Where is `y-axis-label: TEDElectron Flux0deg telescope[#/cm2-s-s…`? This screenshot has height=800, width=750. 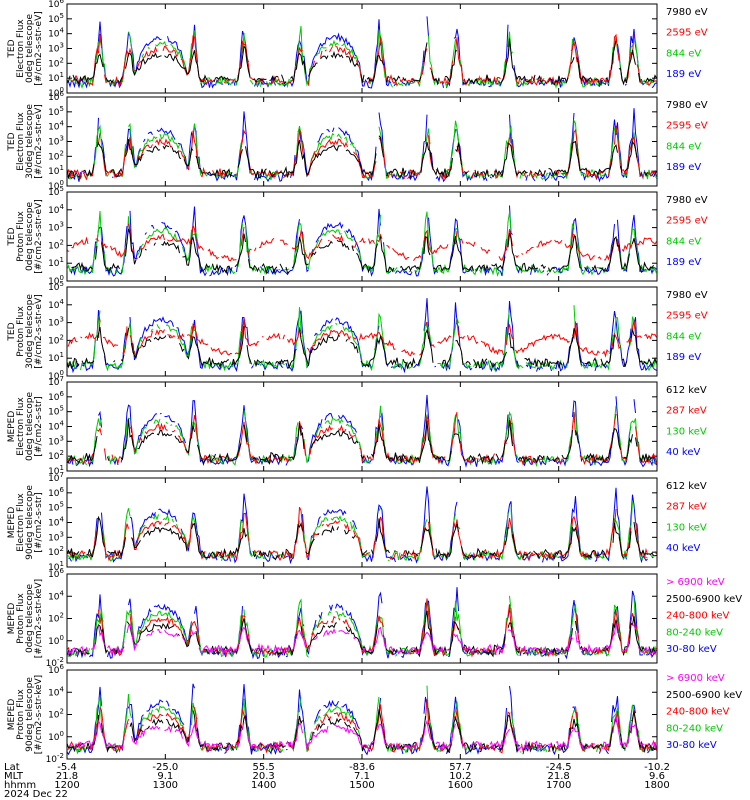
y-axis-label: TEDElectron Flux0deg telescope[#/cm2-s-s… is located at coordinates (25, 48).